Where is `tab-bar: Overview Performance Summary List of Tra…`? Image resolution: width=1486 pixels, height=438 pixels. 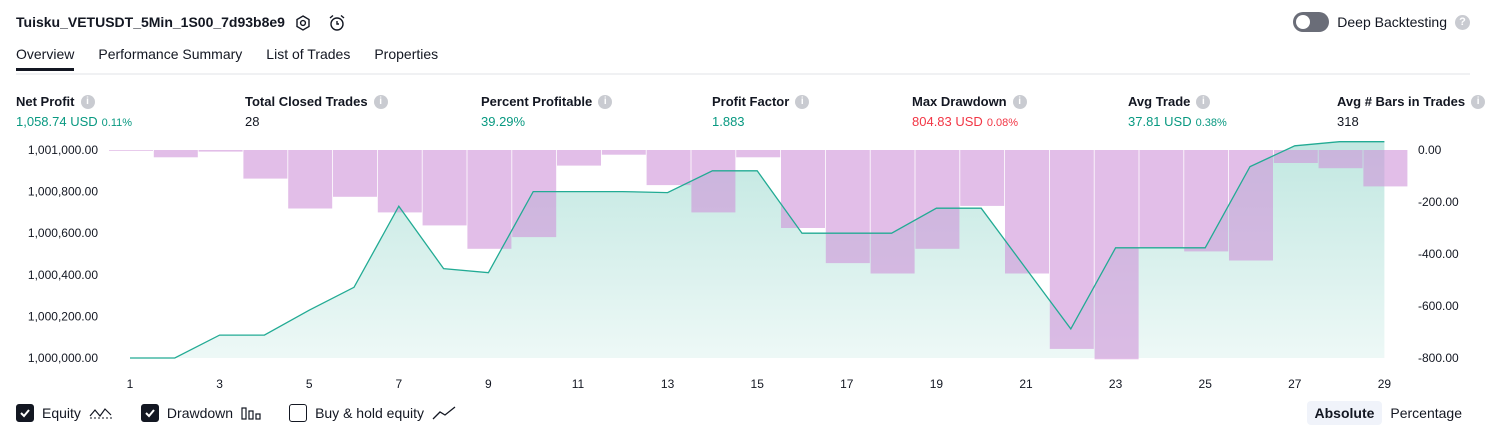
tab-bar: Overview Performance Summary List of Tra… is located at coordinates (227, 58).